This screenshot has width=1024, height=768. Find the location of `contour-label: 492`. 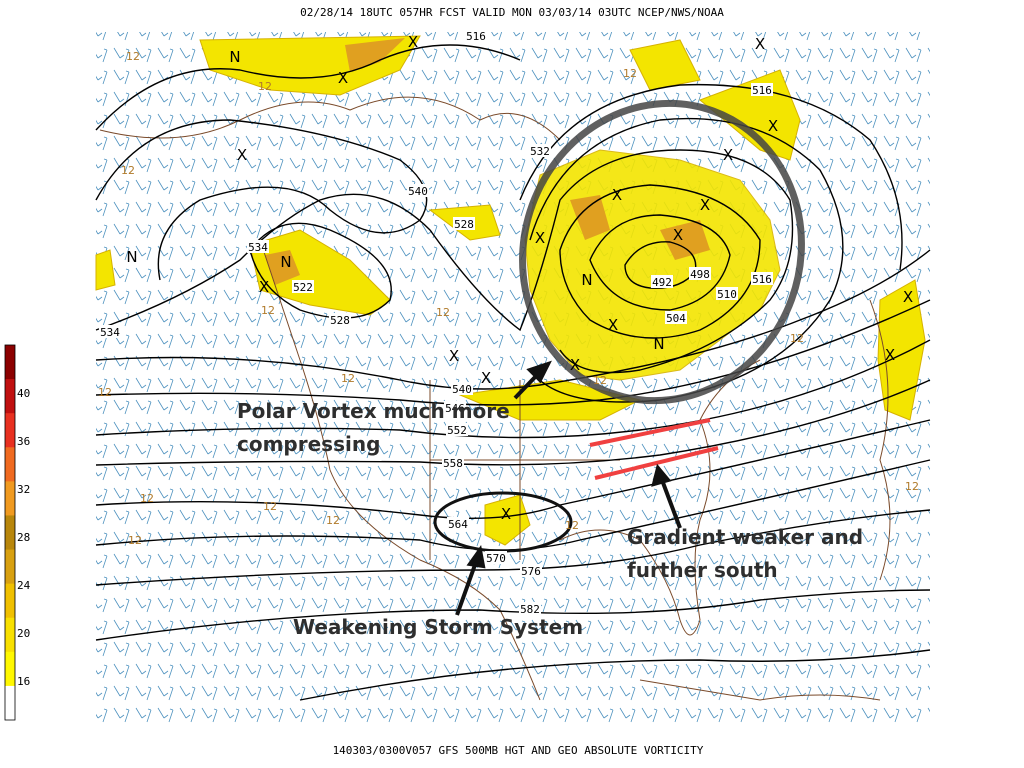

contour-label: 492 is located at coordinates (662, 282).